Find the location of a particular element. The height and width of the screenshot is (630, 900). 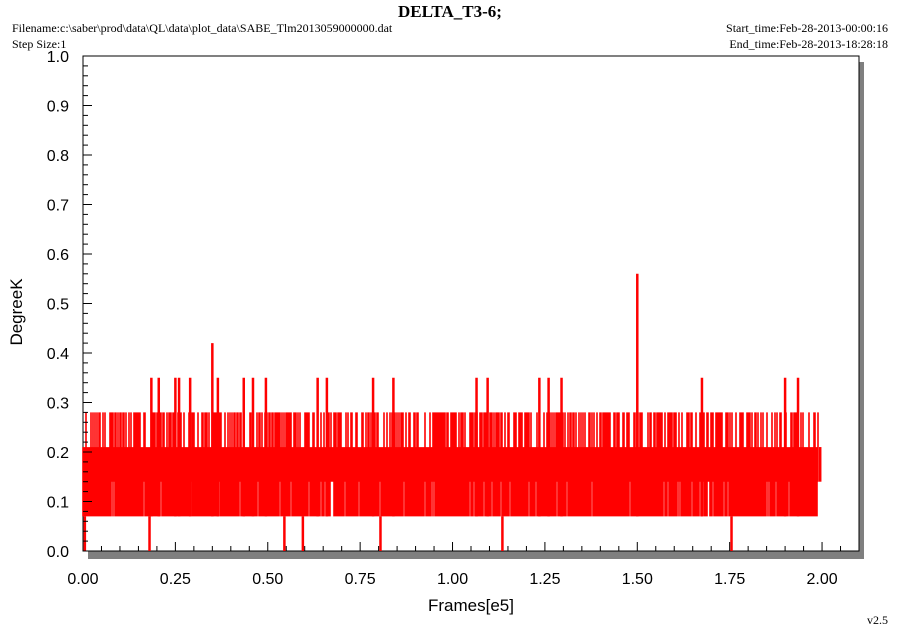

x-tick-label: 0.50 is located at coordinates (267, 579).